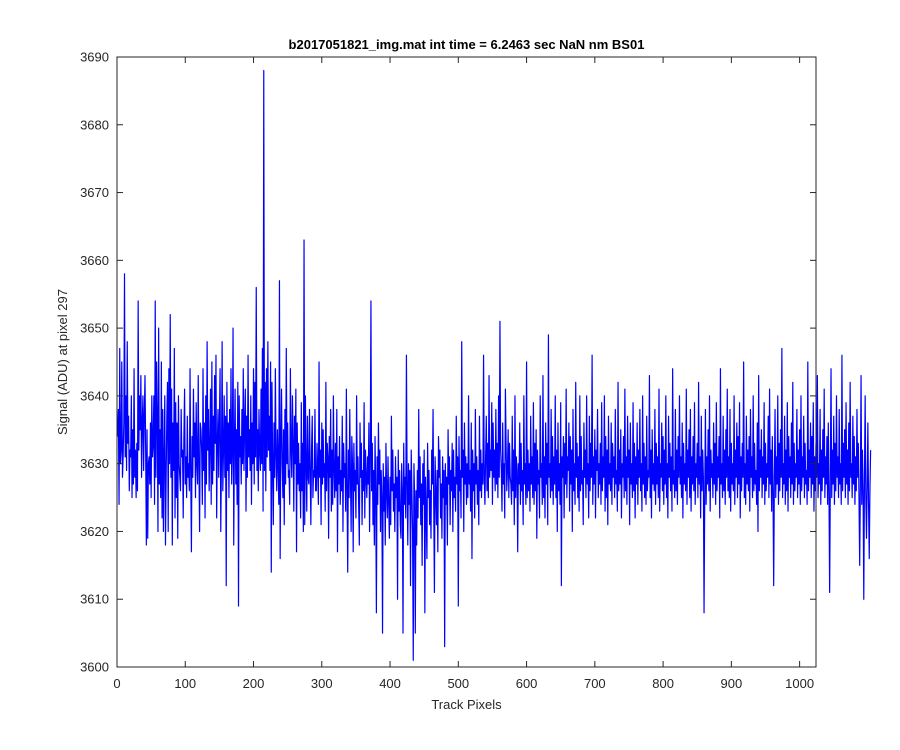 This screenshot has width=900, height=750. Describe the element at coordinates (94, 395) in the screenshot. I see `y-tick-label-3640: 3640` at that location.